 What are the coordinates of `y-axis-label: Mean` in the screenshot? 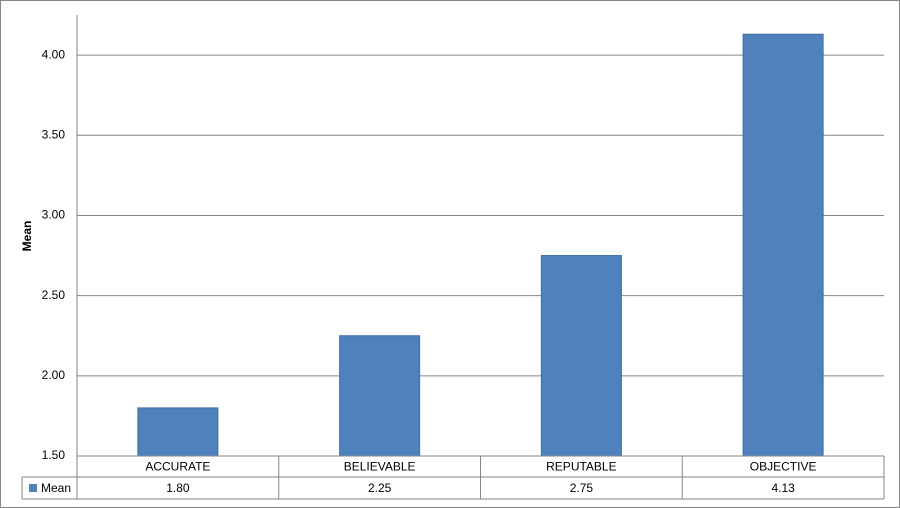 It's located at (27, 236).